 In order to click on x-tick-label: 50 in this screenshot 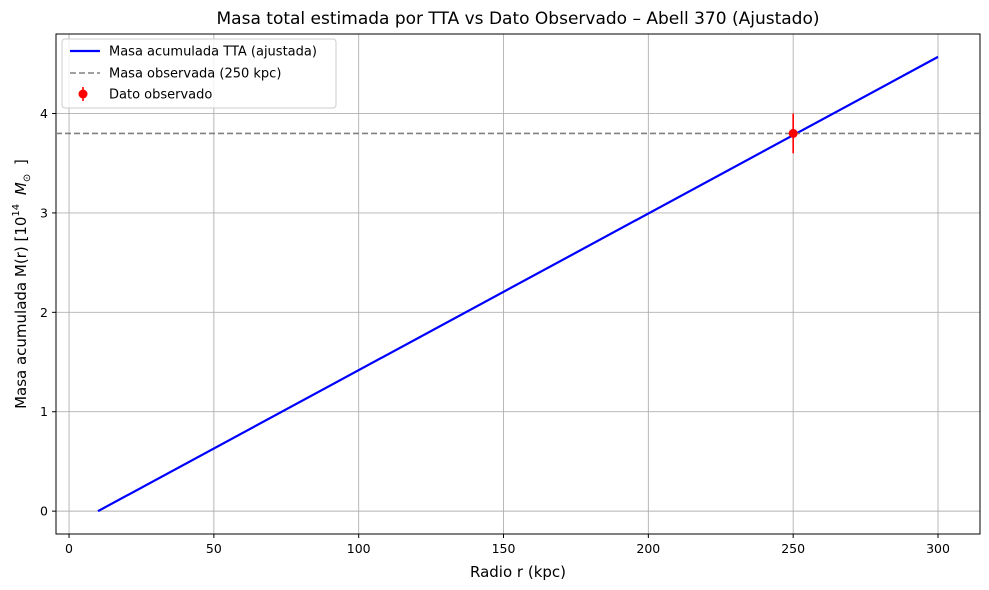, I will do `click(214, 548)`.